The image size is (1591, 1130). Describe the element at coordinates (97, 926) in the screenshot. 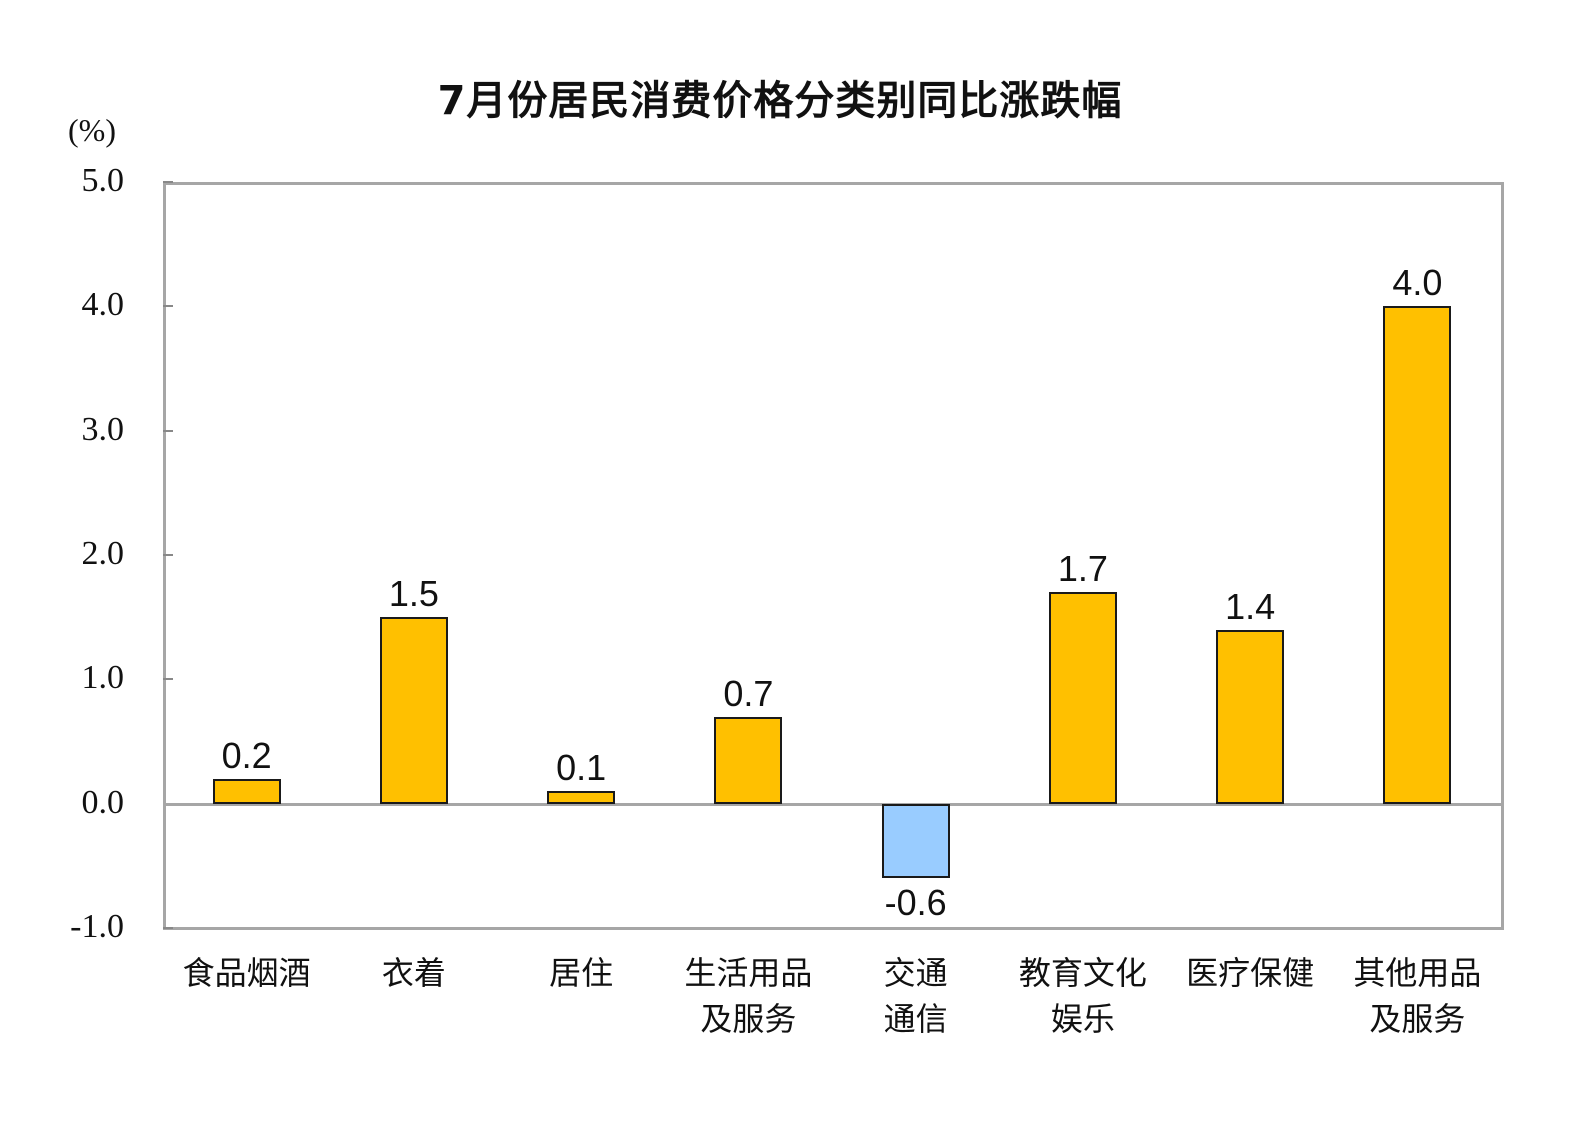

I see `y-tick-label: -1.0` at that location.